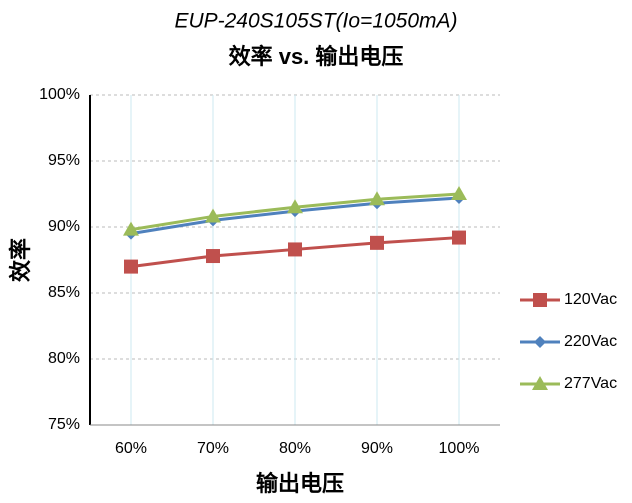  Describe the element at coordinates (590, 341) in the screenshot. I see `legend-label: 220Vac` at that location.